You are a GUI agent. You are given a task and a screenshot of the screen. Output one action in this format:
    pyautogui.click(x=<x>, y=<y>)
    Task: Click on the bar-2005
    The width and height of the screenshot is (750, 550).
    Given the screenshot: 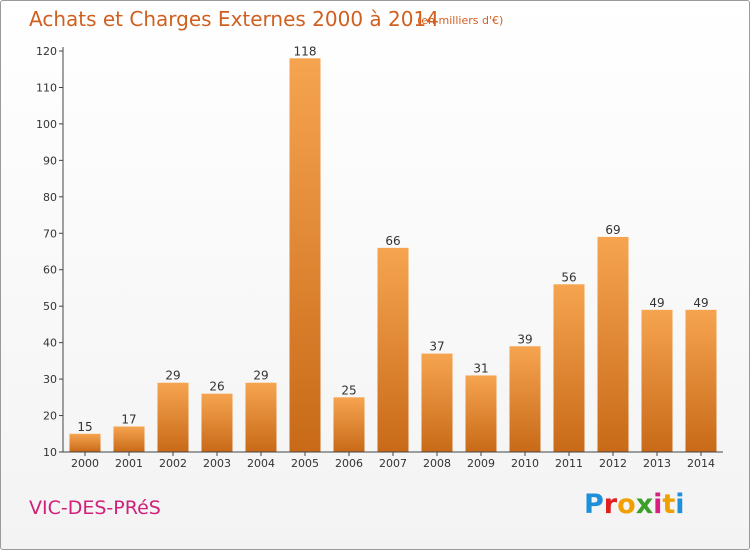 What is the action you would take?
    pyautogui.click(x=305, y=255)
    